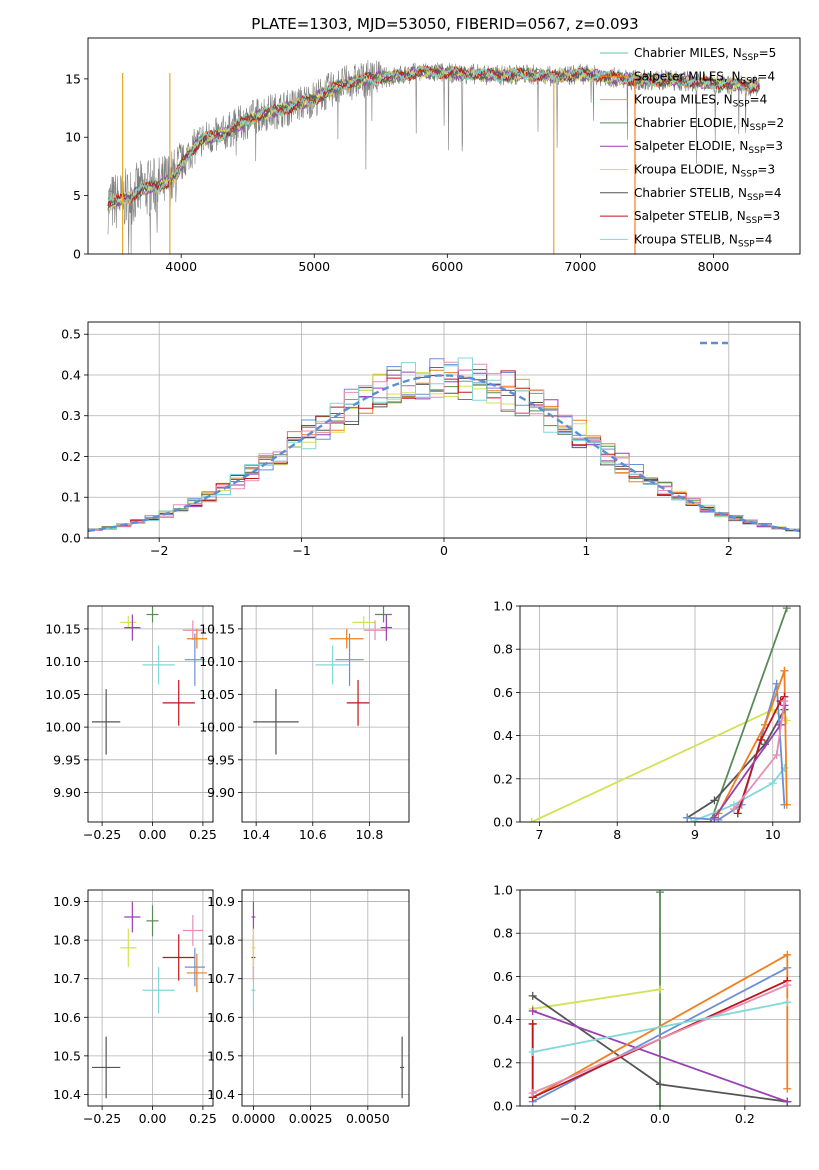  Describe the element at coordinates (768, 53) in the screenshot. I see `legend-tail: =5` at that location.